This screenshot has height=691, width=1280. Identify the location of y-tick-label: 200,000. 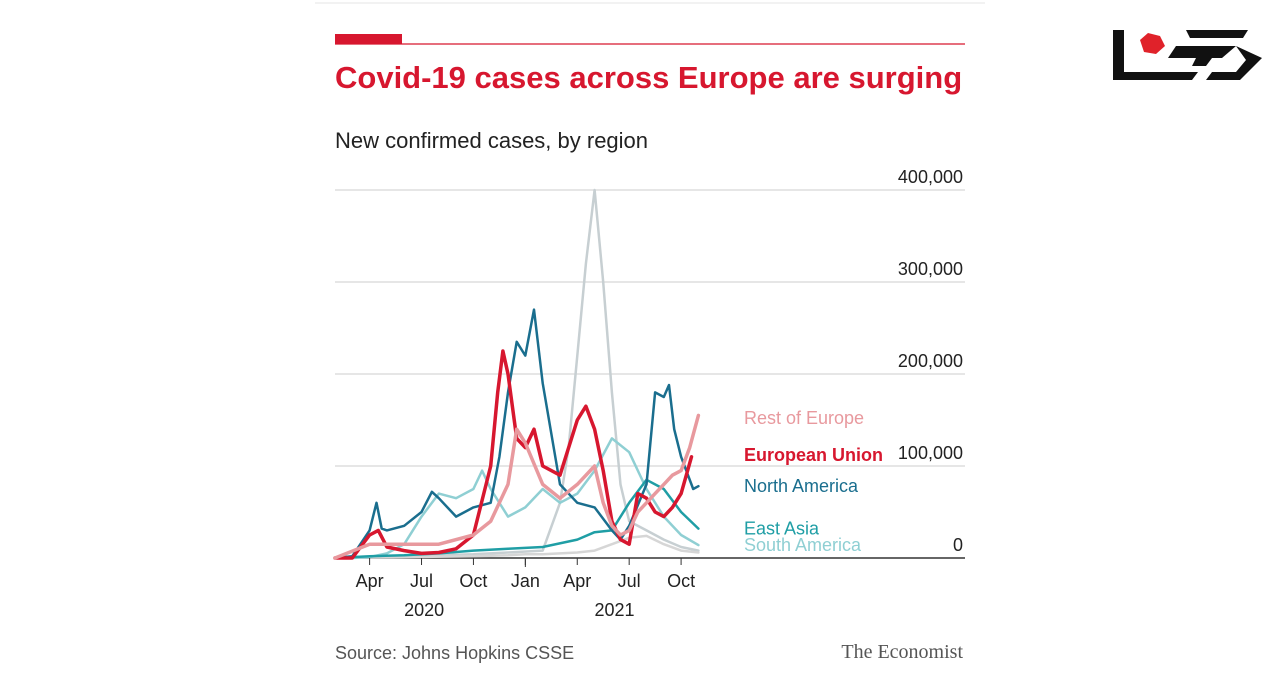
(930, 361).